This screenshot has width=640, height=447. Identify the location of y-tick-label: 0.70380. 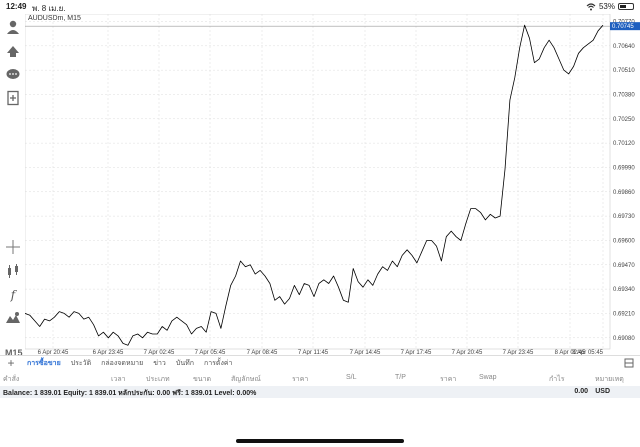
(624, 95).